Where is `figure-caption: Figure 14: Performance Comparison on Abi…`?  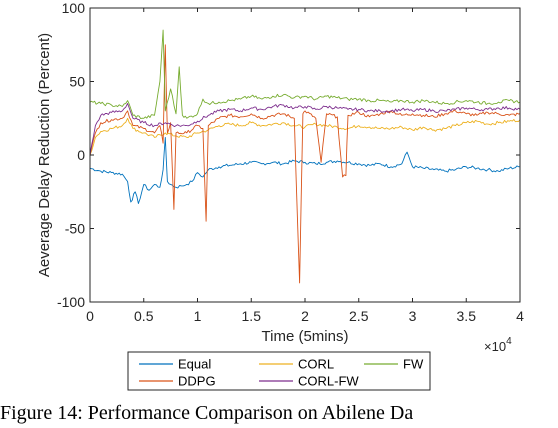 figure-caption: Figure 14: Performance Comparison on Abi… is located at coordinates (207, 413).